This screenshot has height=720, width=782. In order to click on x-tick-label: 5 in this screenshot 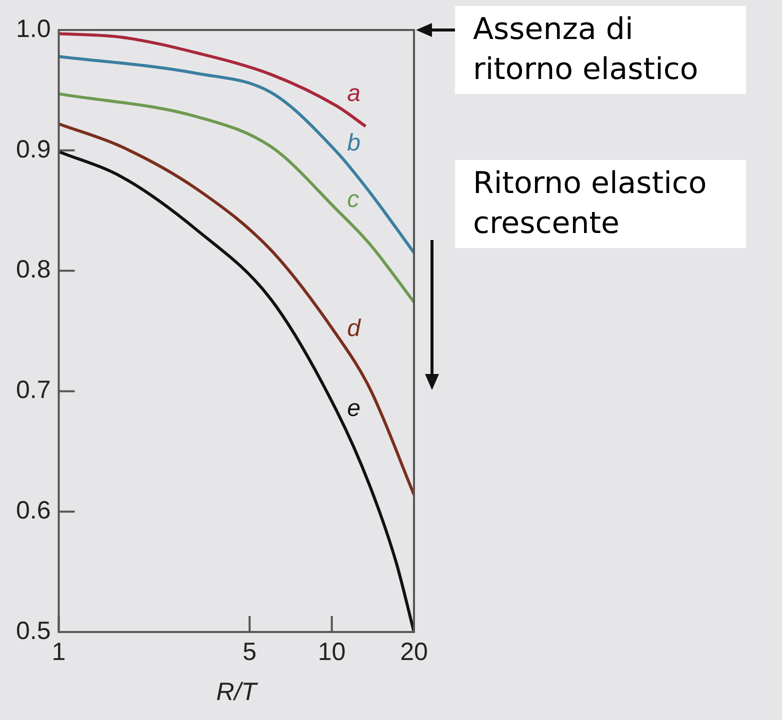, I will do `click(249, 652)`.